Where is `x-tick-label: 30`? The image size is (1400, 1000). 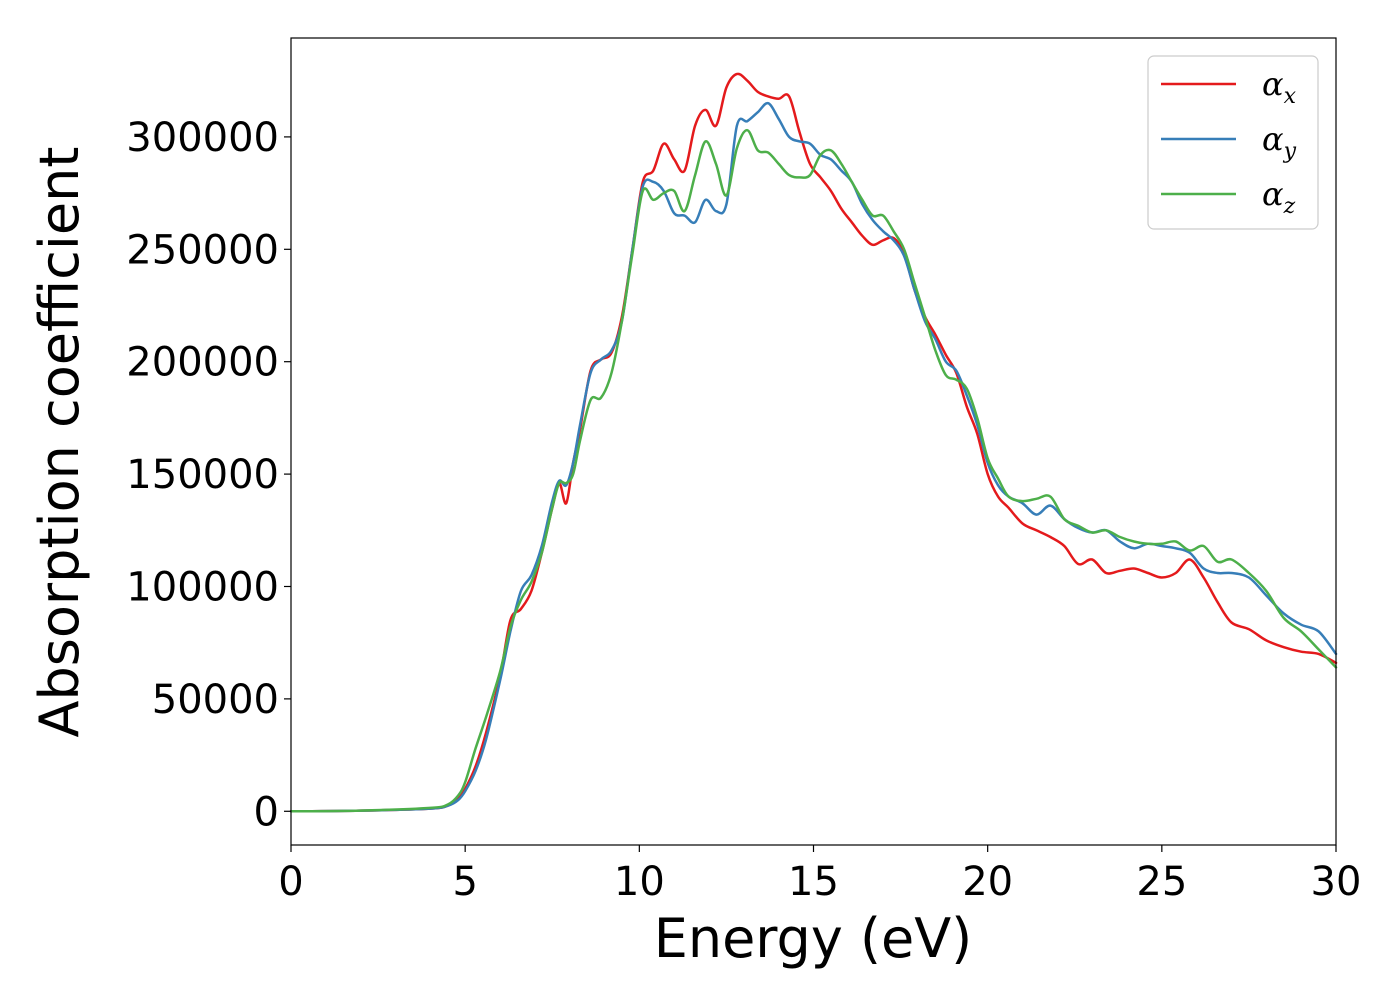
x-tick-label: 30 is located at coordinates (1336, 882).